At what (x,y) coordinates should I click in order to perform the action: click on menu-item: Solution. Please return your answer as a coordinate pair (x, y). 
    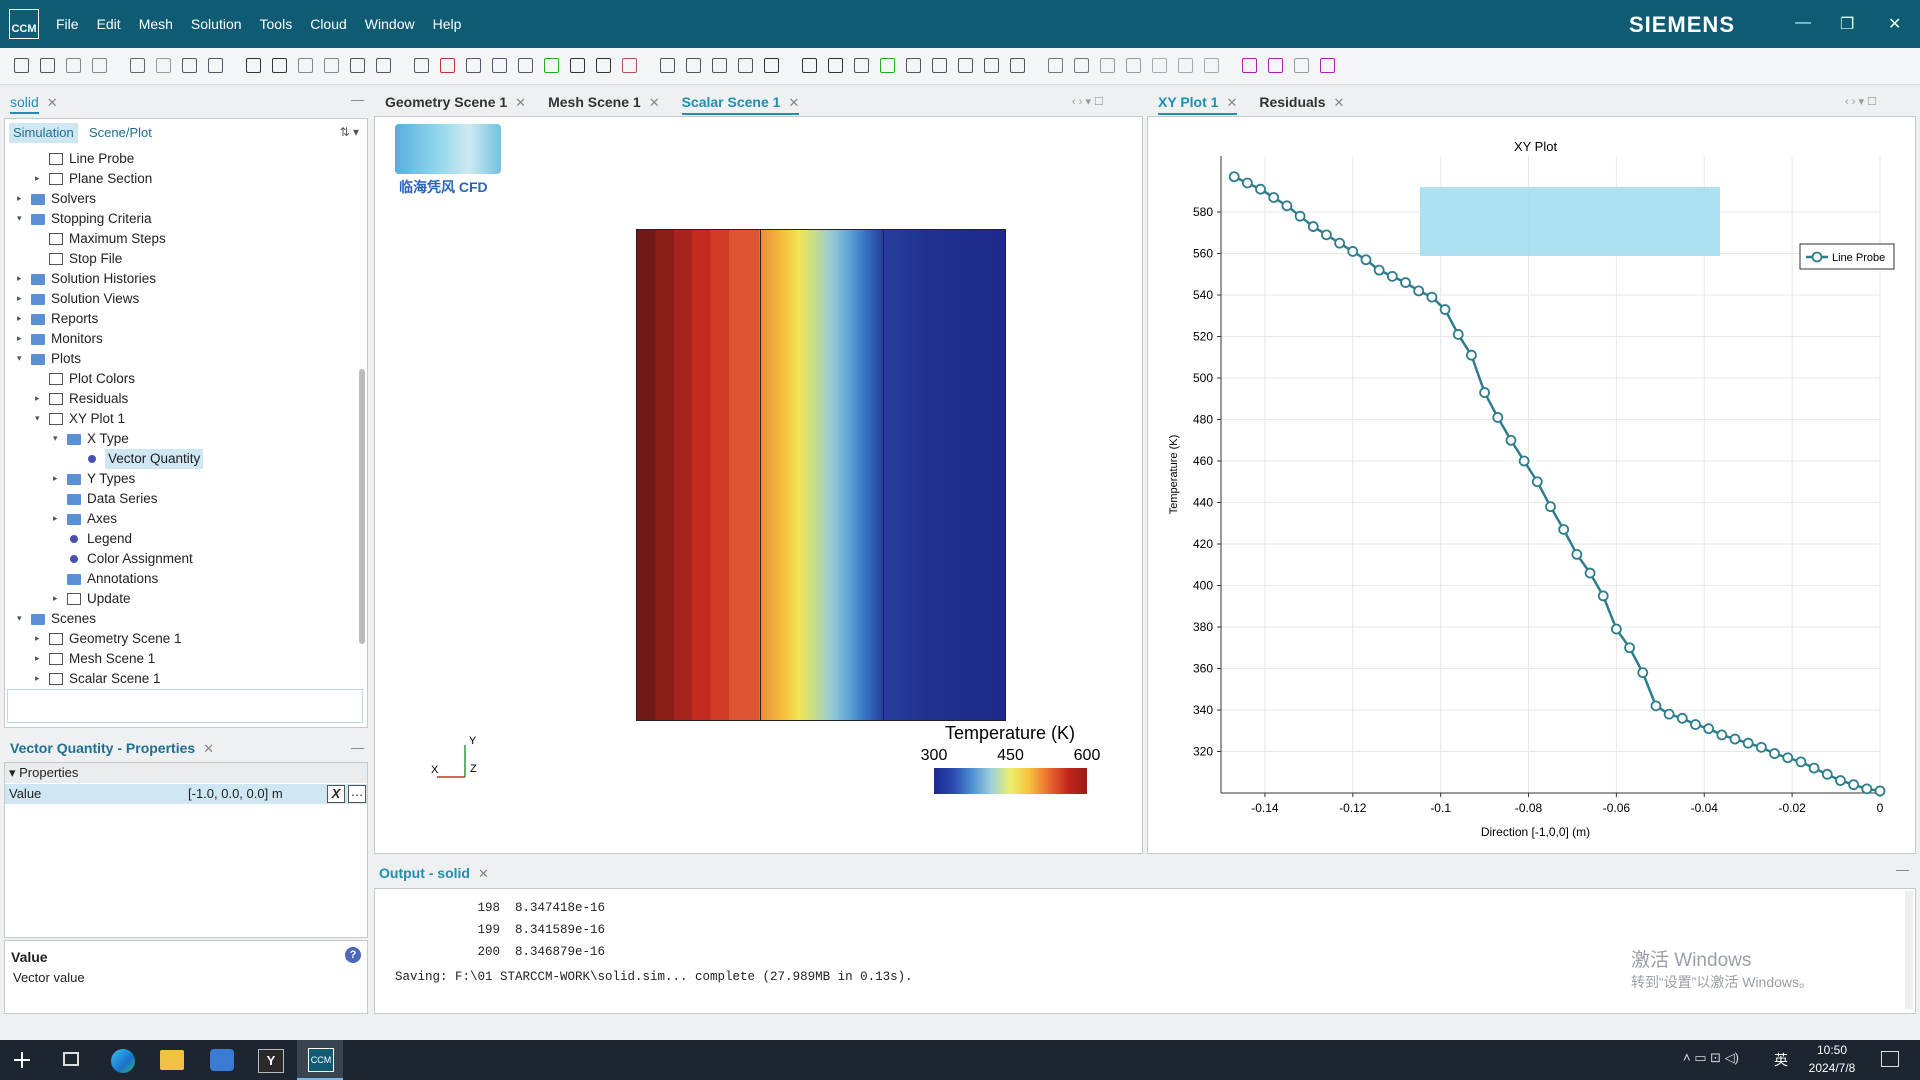
    Looking at the image, I should click on (216, 24).